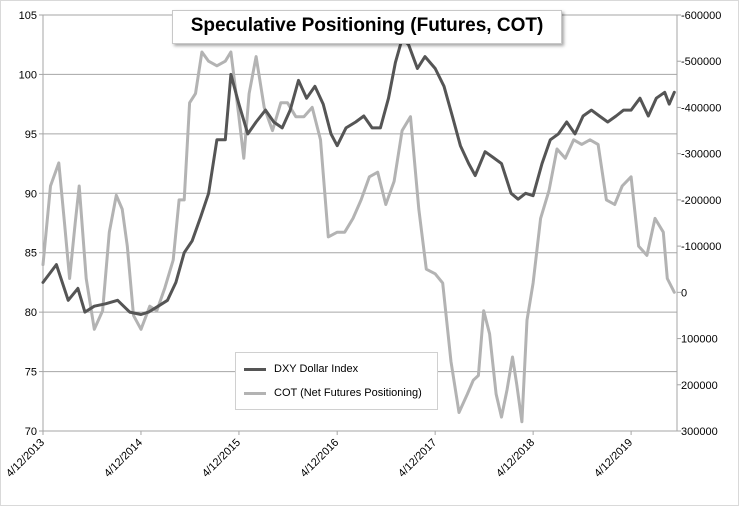 This screenshot has height=506, width=739. I want to click on left-tick-label: 100, so click(28, 75).